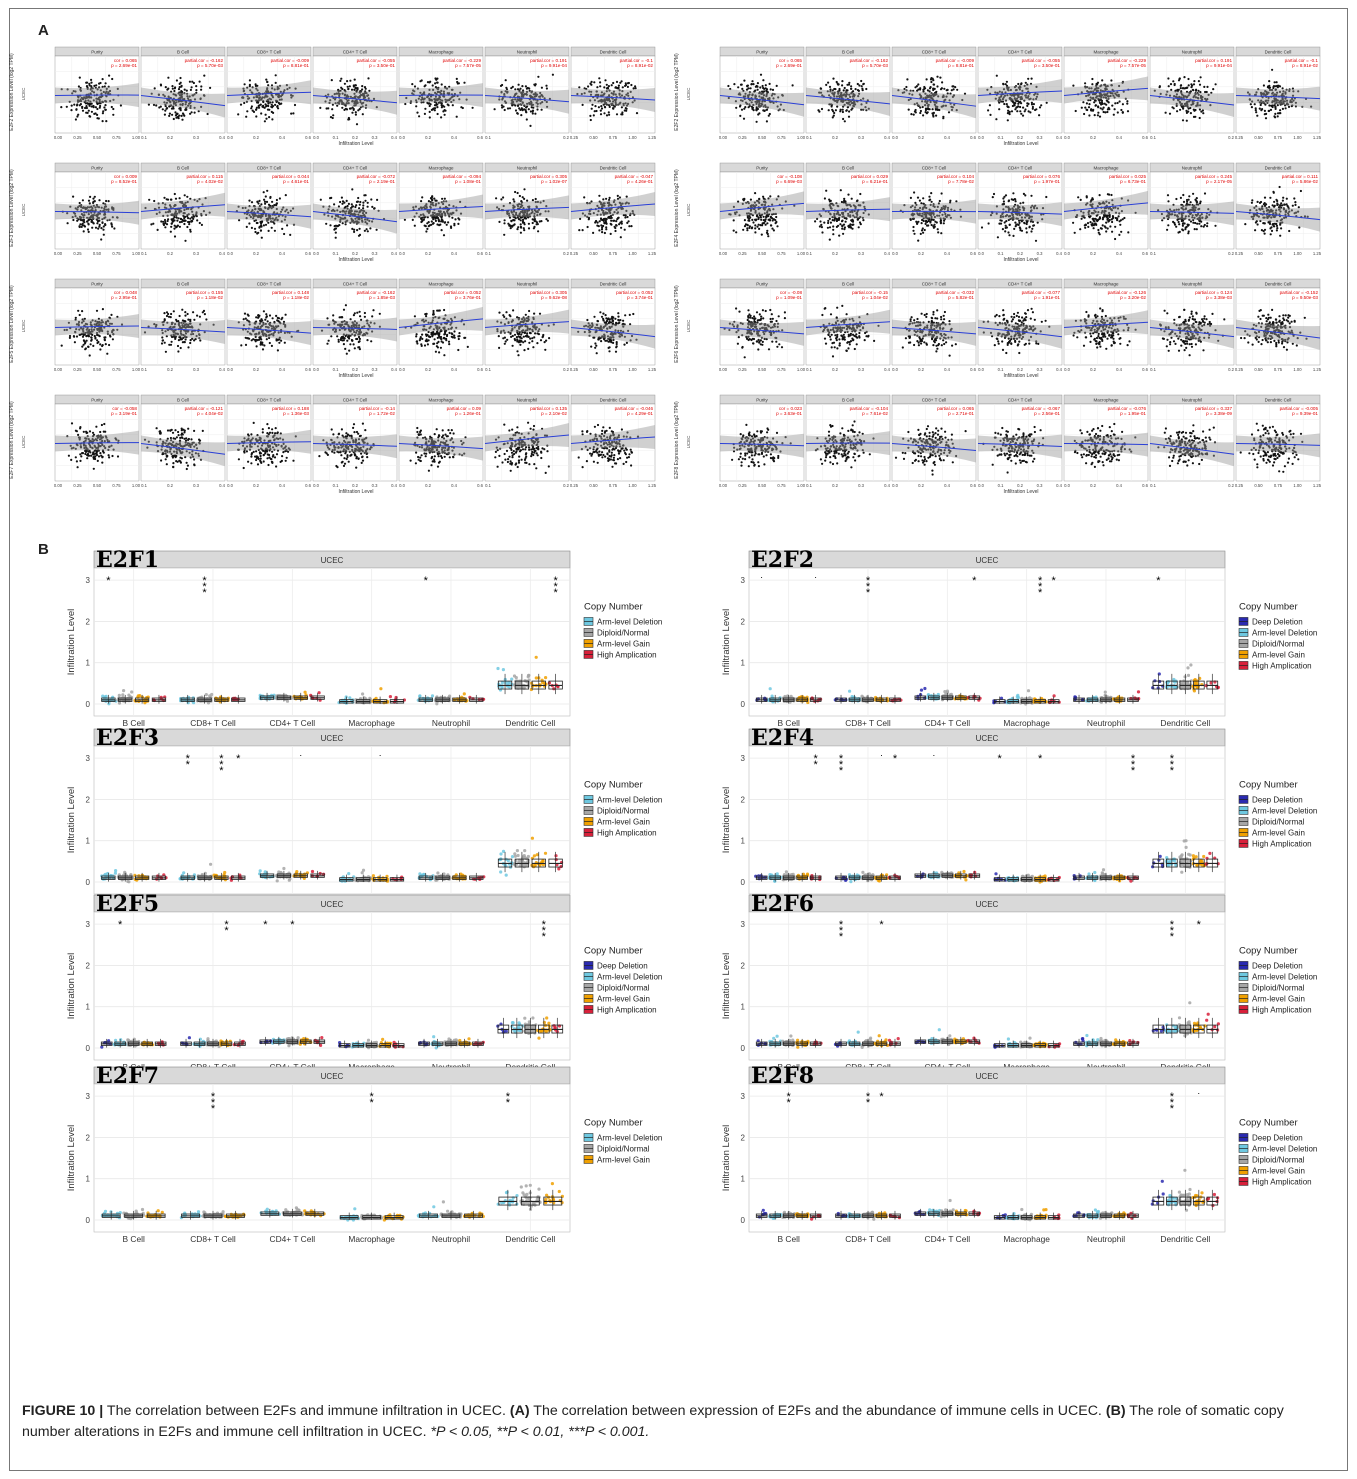 The height and width of the screenshot is (1479, 1357). I want to click on facet-title: Macrophage, so click(1106, 168).